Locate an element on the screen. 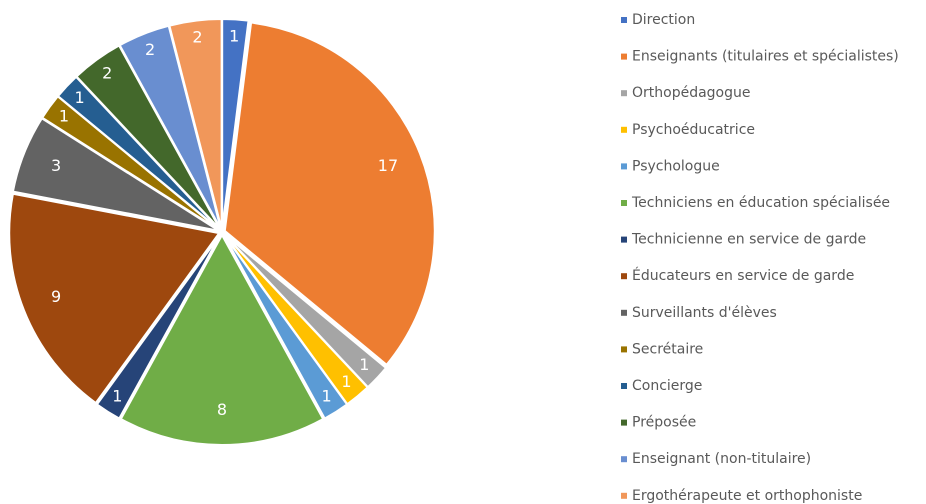 The image size is (926, 504). legend-label: Surveillants d'élèves is located at coordinates (704, 313).